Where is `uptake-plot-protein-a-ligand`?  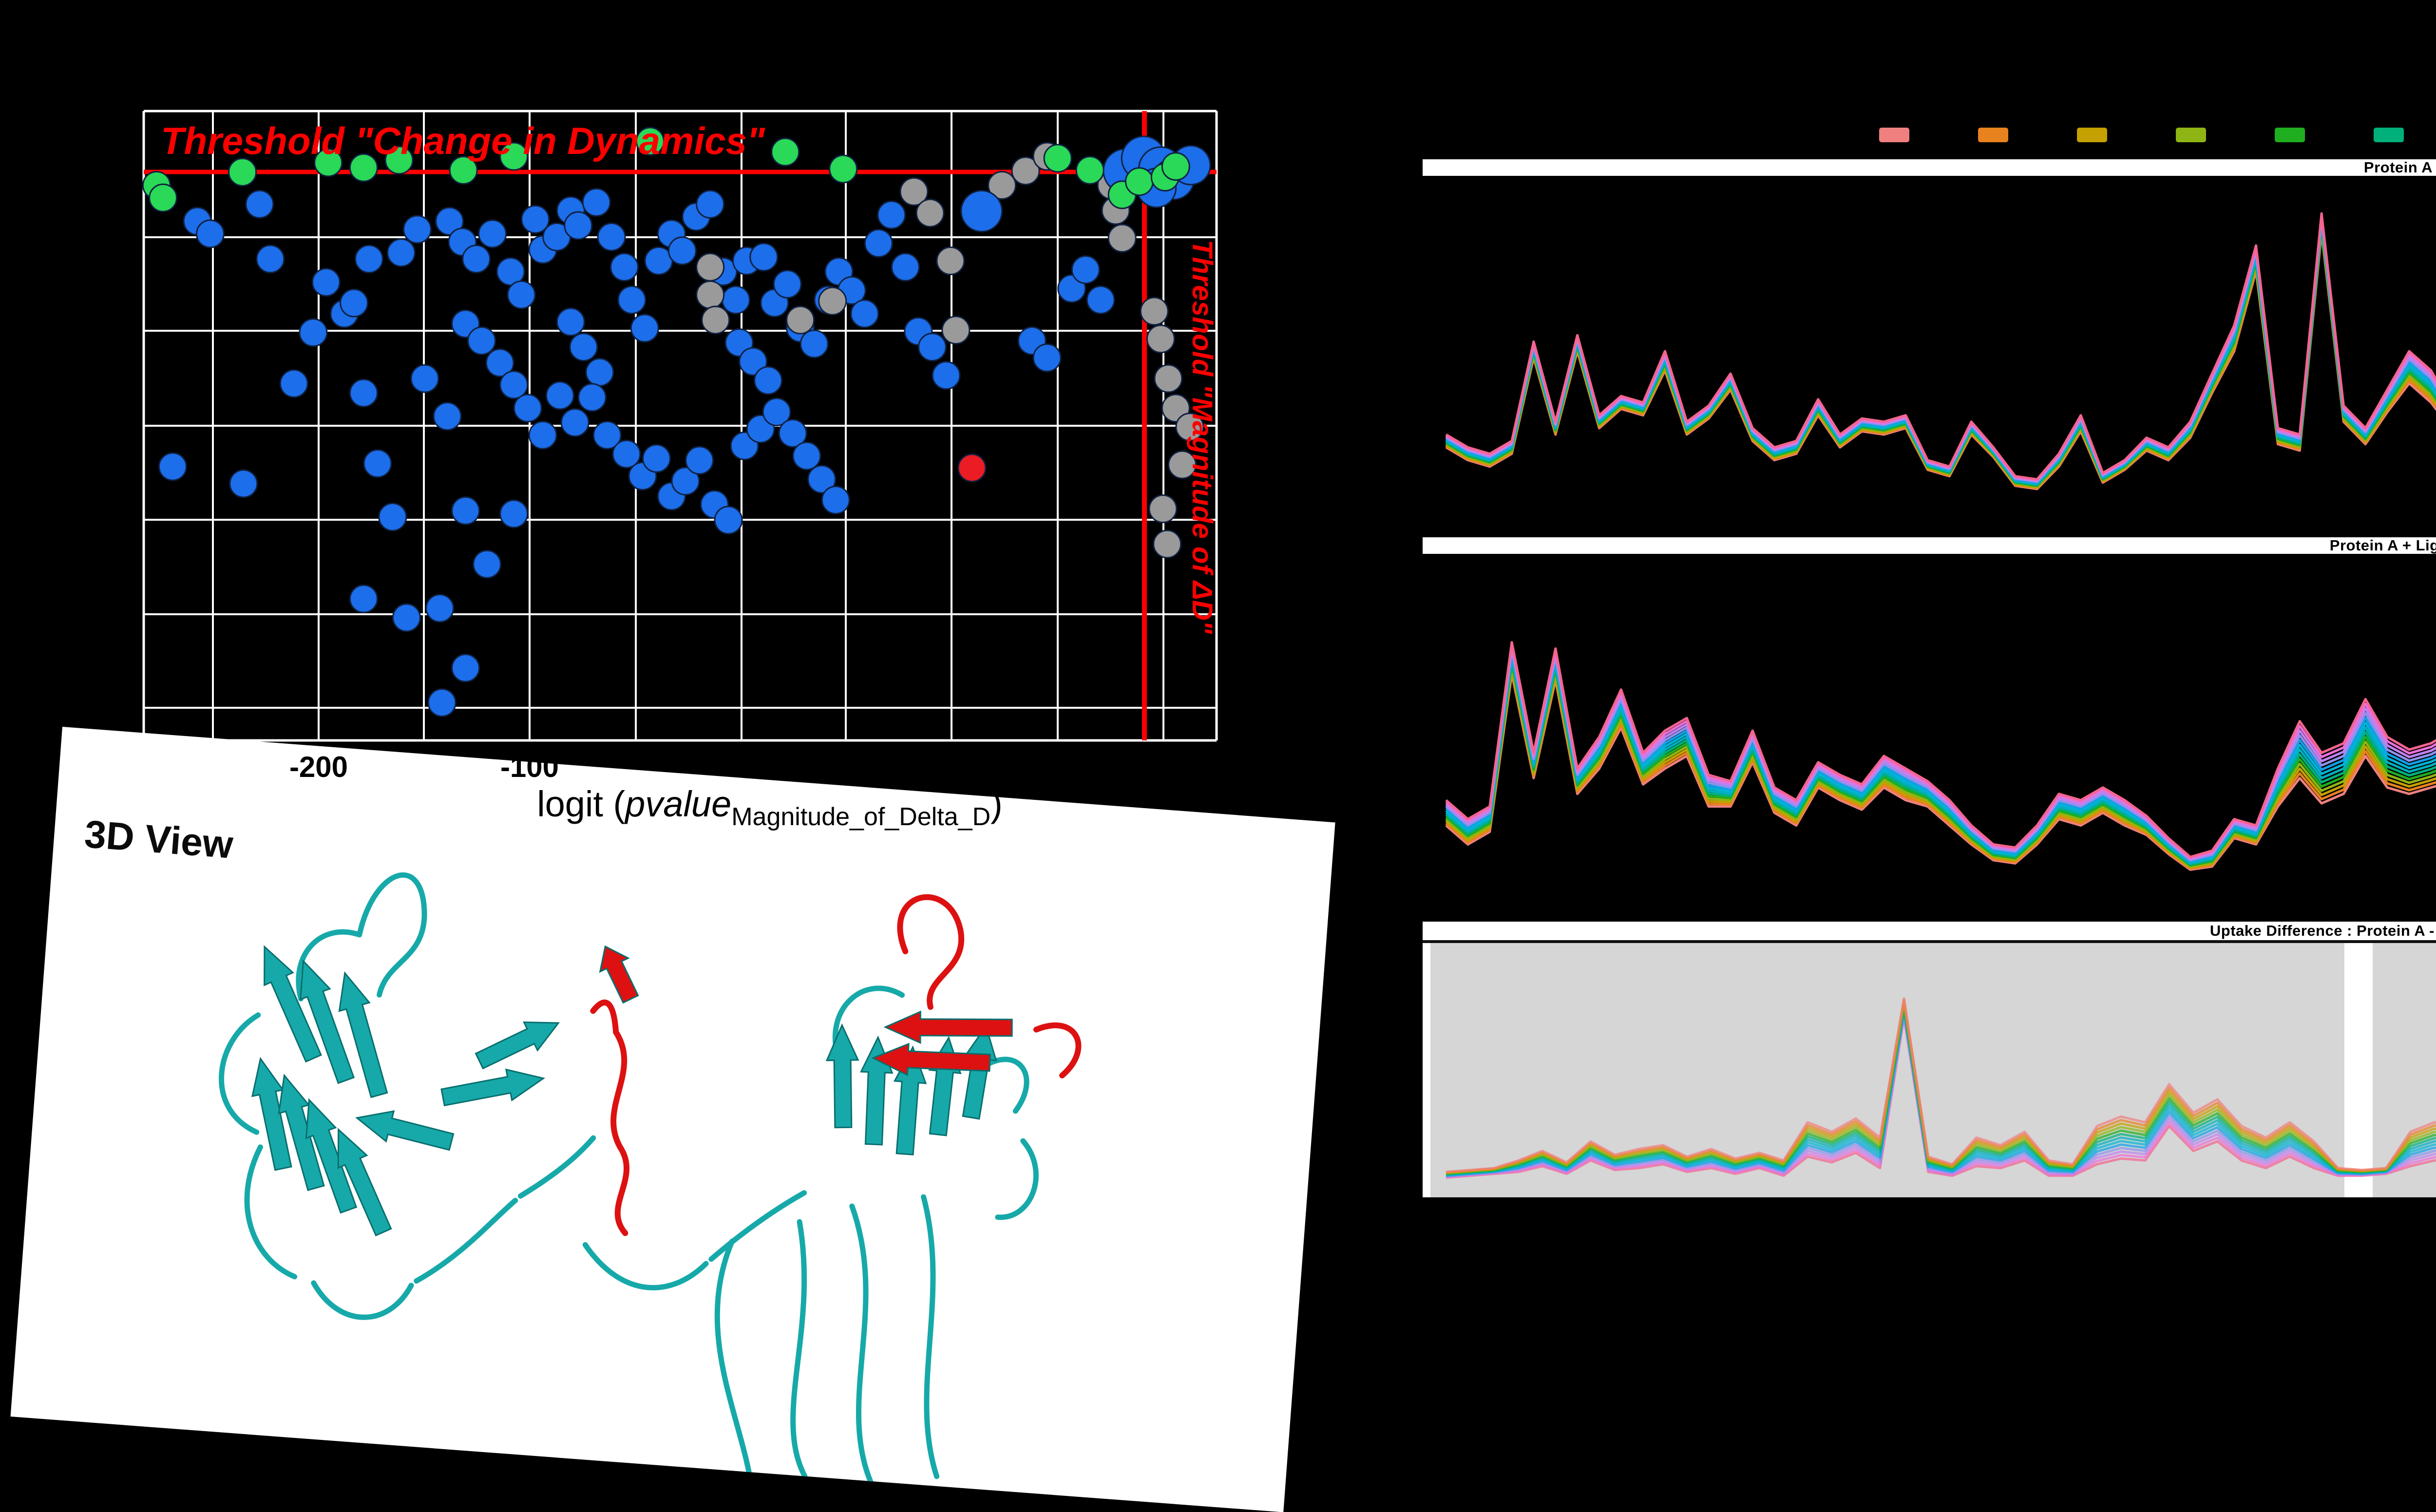 uptake-plot-protein-a-ligand is located at coordinates (1930, 737).